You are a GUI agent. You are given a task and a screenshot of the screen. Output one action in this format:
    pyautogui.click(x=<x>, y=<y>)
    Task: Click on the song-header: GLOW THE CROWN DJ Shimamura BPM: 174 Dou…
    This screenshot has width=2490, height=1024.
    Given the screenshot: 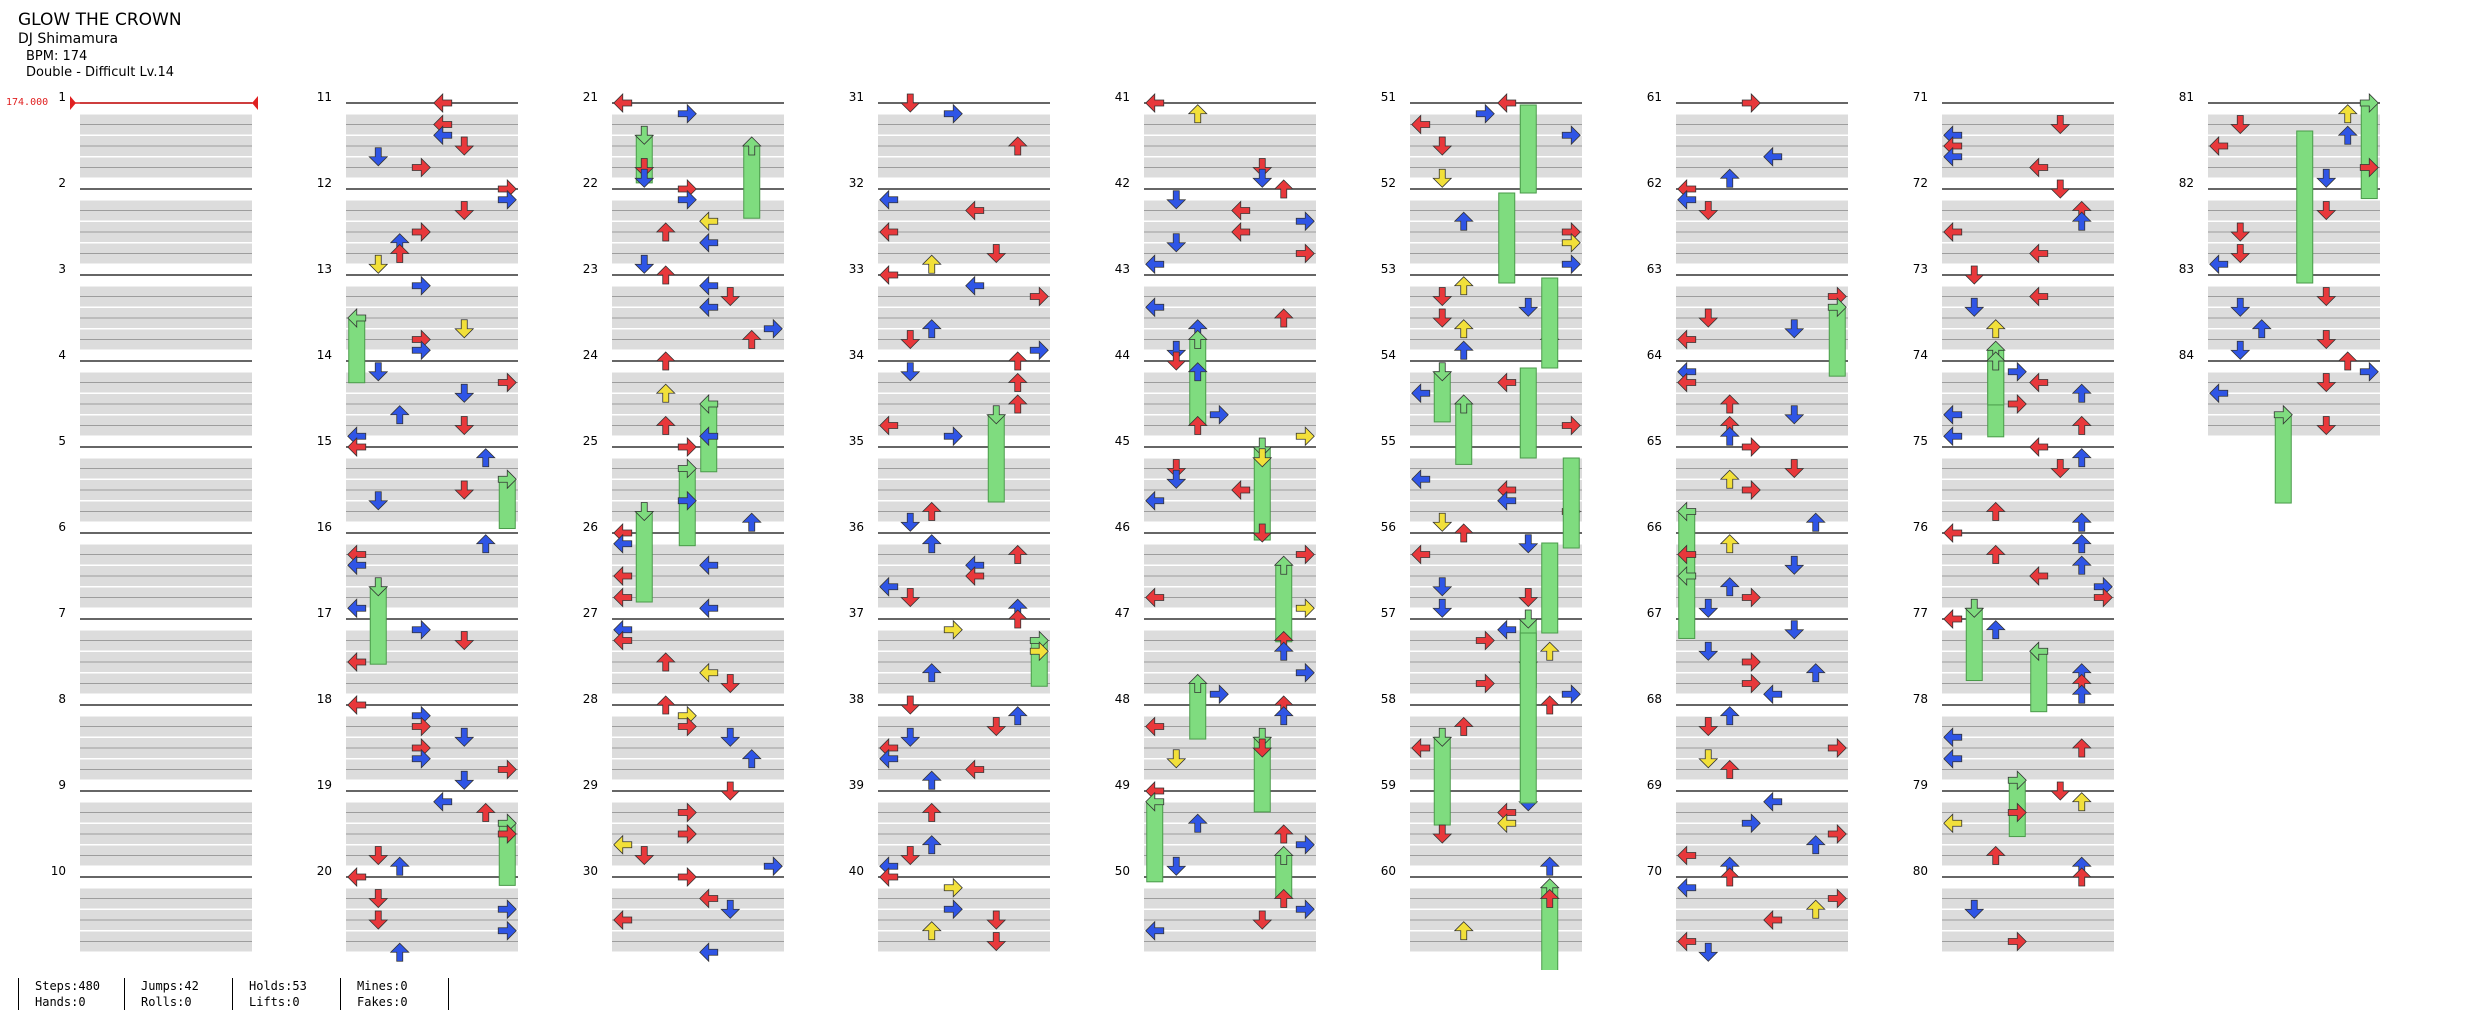 What is the action you would take?
    pyautogui.click(x=100, y=45)
    